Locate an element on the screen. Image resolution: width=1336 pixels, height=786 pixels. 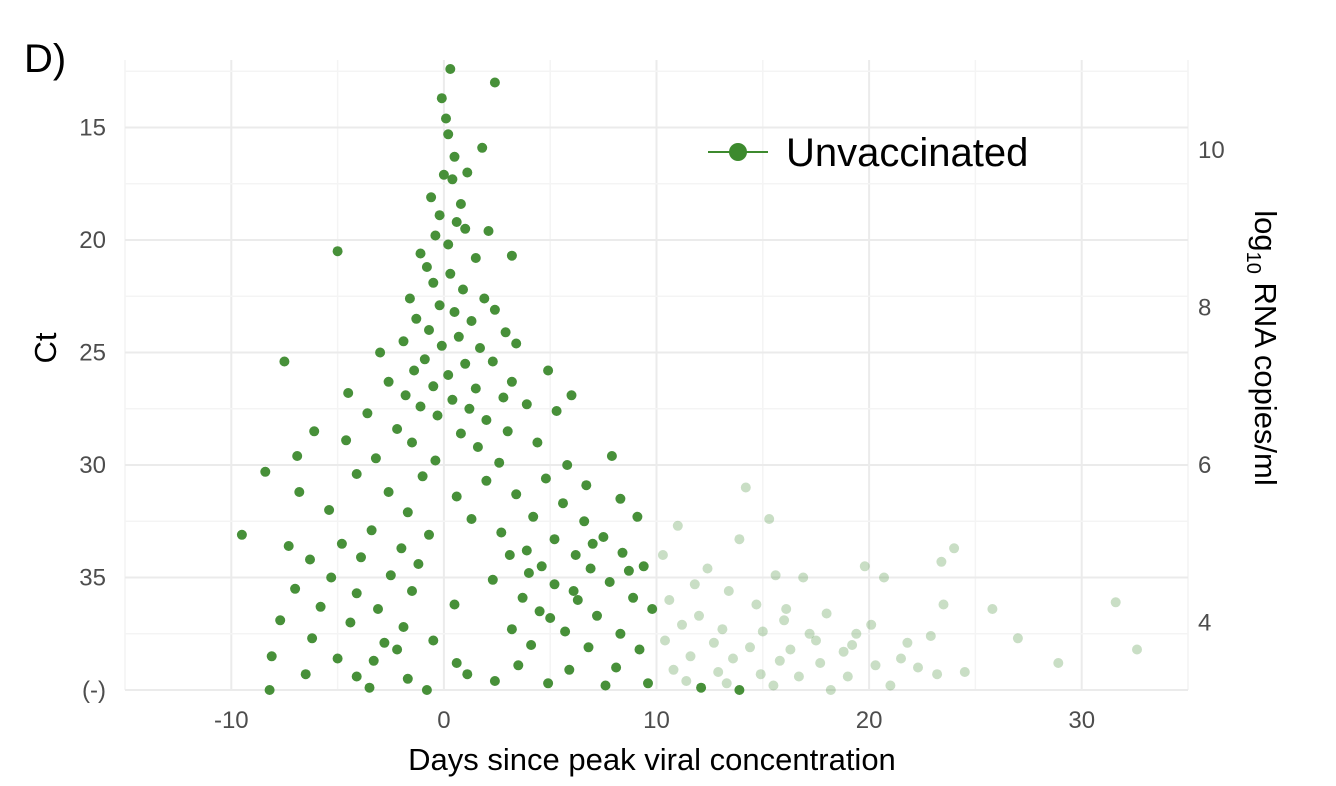
right-tick-label: 8 is located at coordinates (1204, 308).